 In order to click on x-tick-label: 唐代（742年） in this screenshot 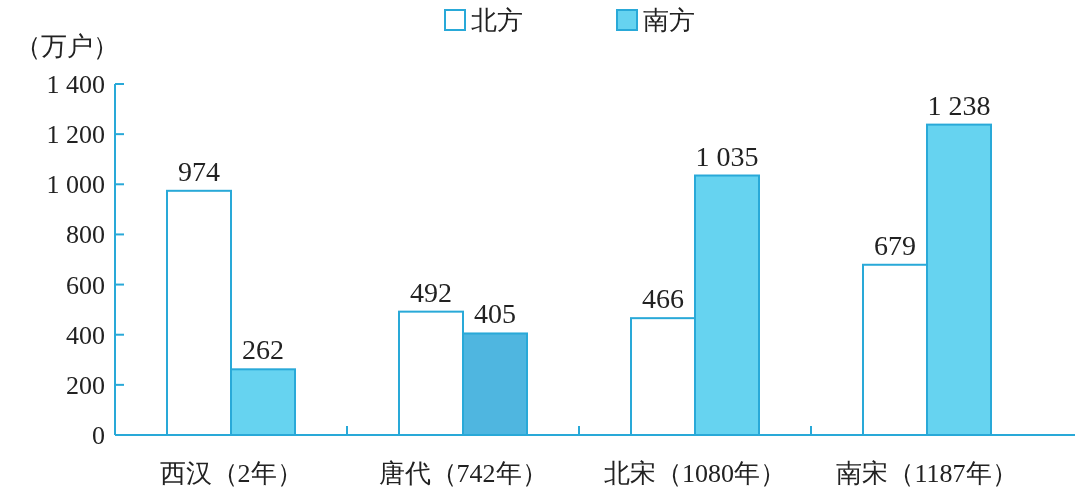, I will do `click(463, 473)`.